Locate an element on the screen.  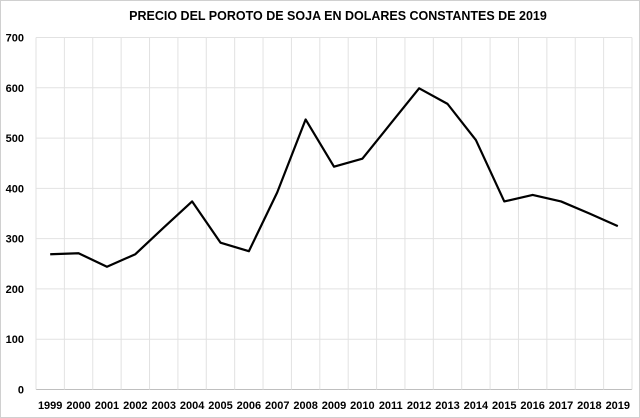
x-tick-label: 2016 is located at coordinates (532, 406).